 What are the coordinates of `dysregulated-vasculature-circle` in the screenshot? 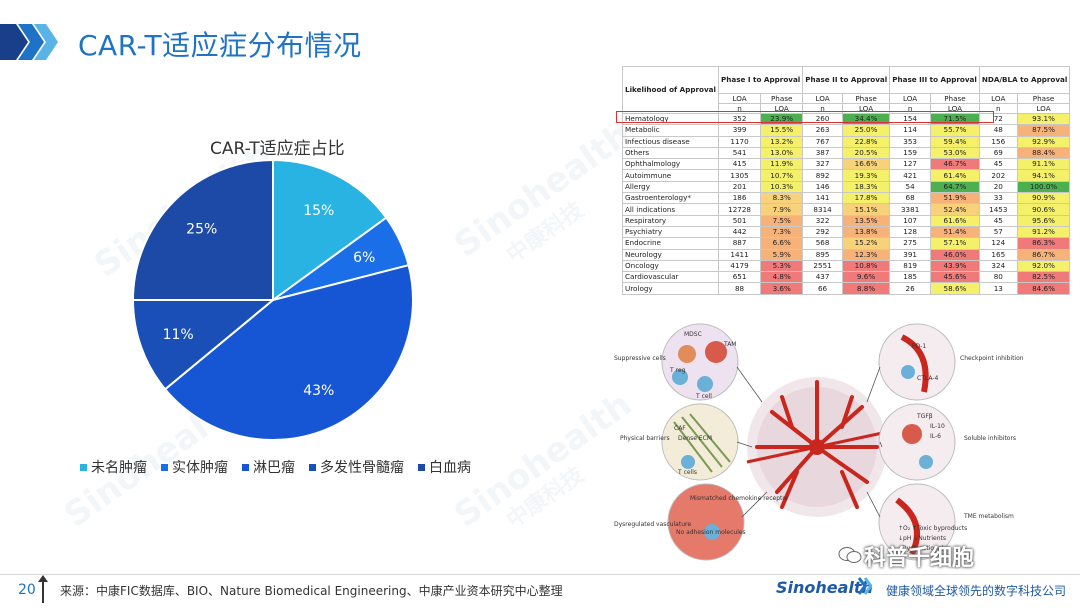 It's located at (706, 522).